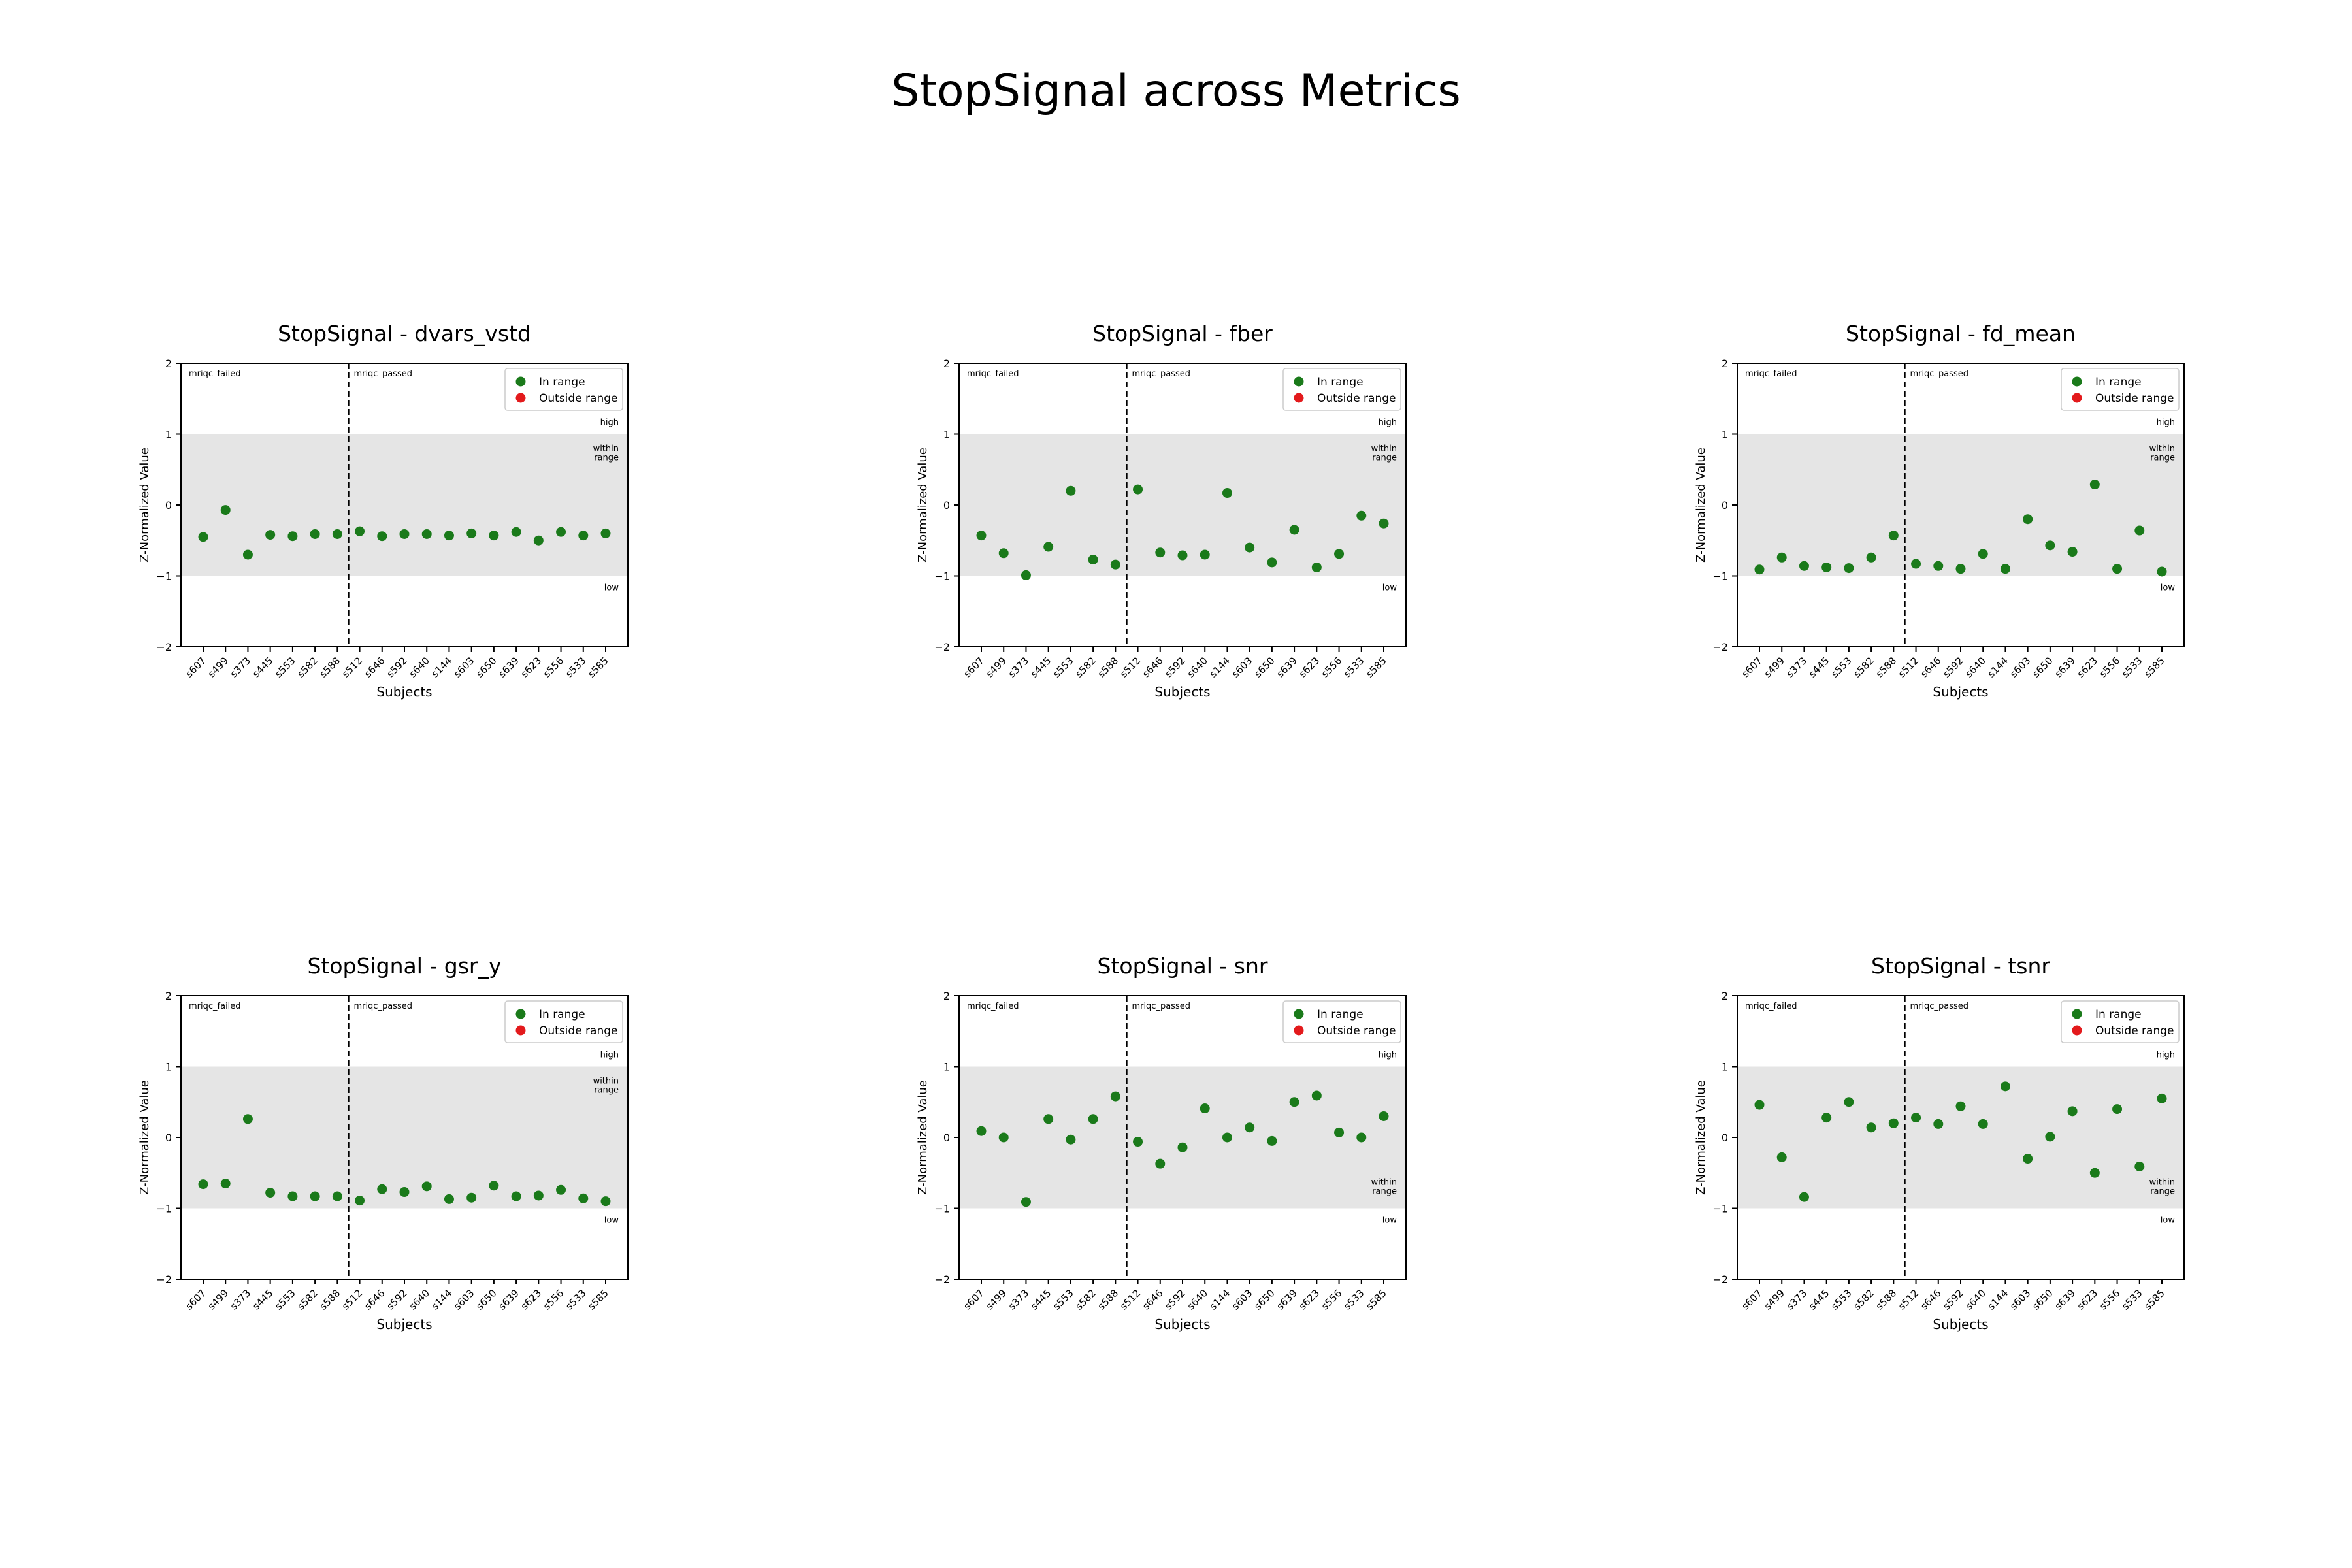  What do you see at coordinates (2139, 1166) in the screenshot?
I see `data-point-s533` at bounding box center [2139, 1166].